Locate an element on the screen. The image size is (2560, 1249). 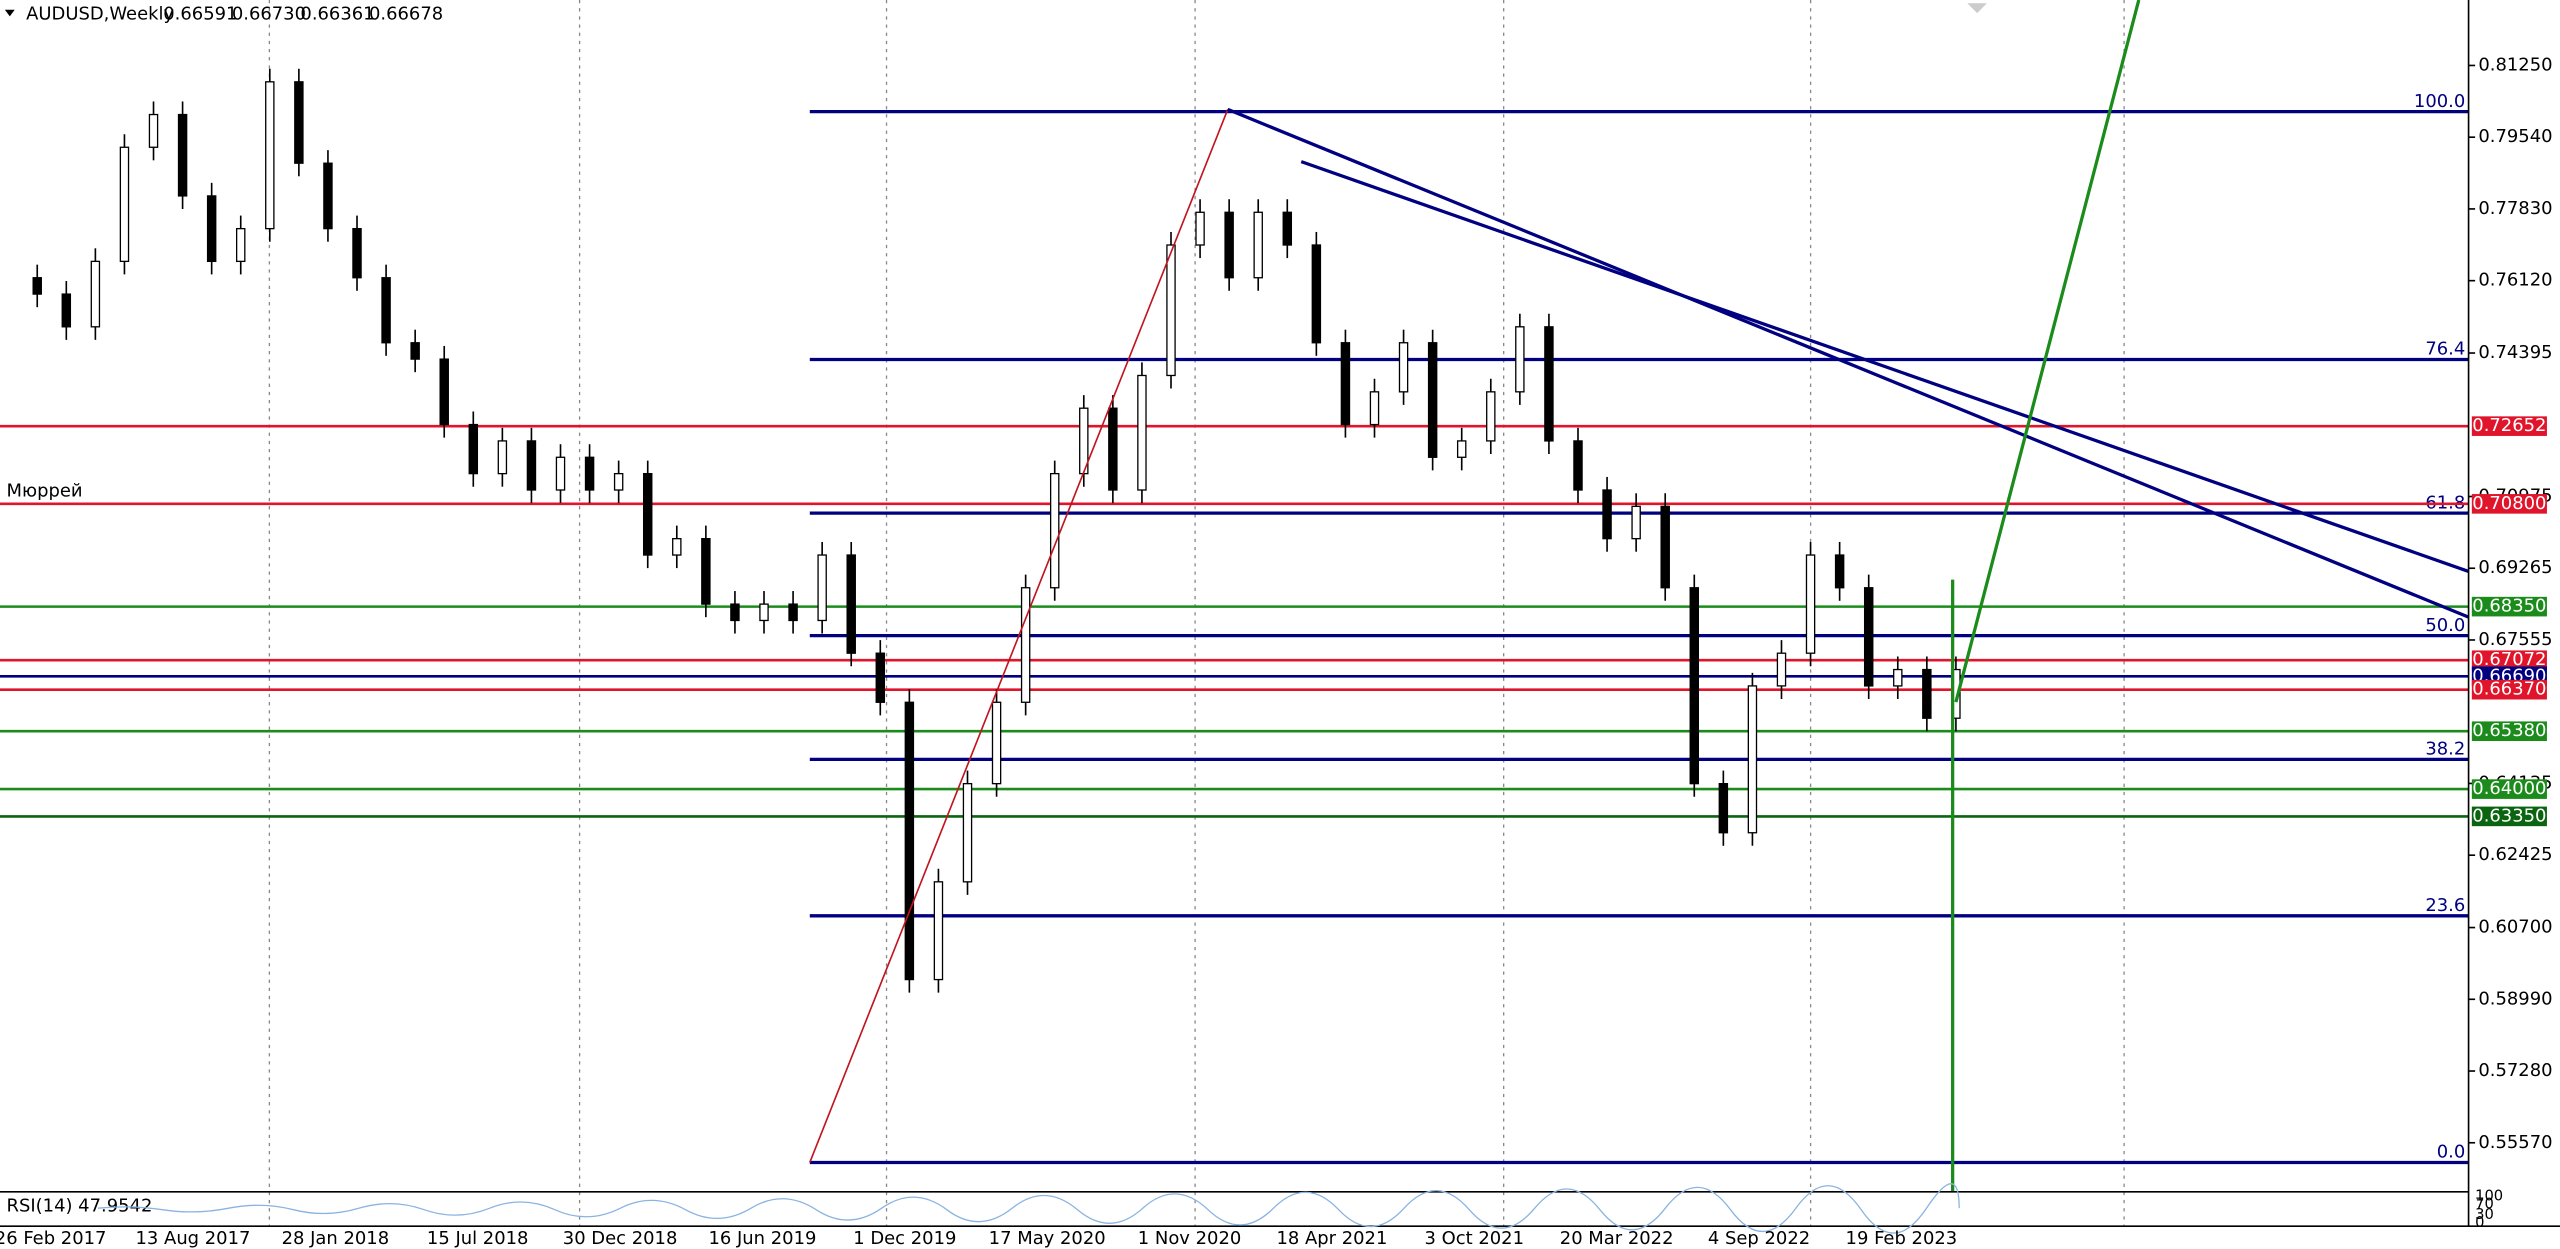
fib-label: 0.0 is located at coordinates (2451, 1152).